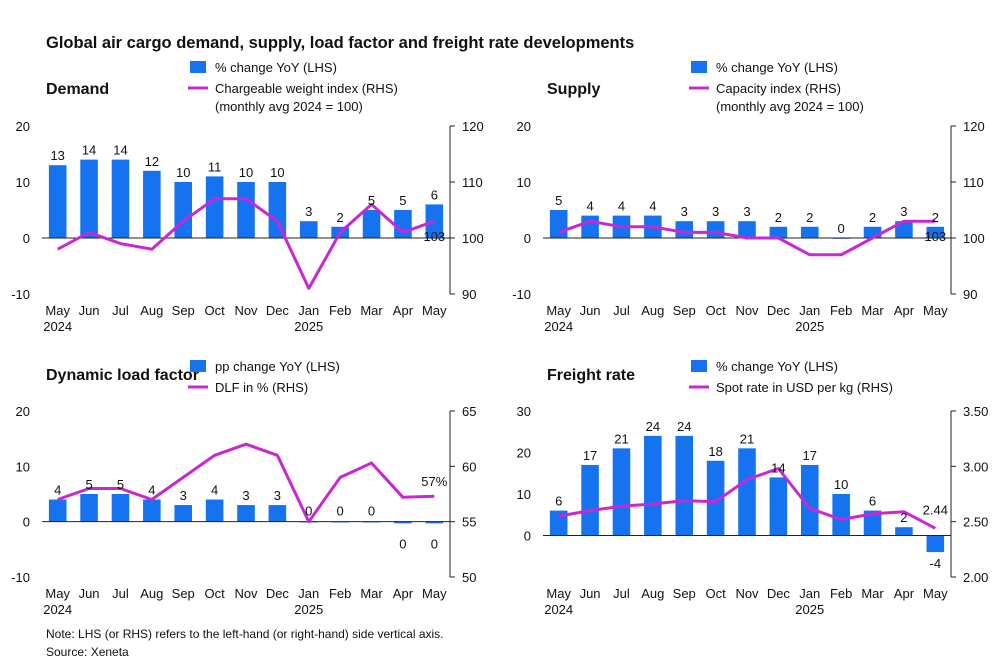  What do you see at coordinates (975, 411) in the screenshot?
I see `right-axis-tick-label: 3.50` at bounding box center [975, 411].